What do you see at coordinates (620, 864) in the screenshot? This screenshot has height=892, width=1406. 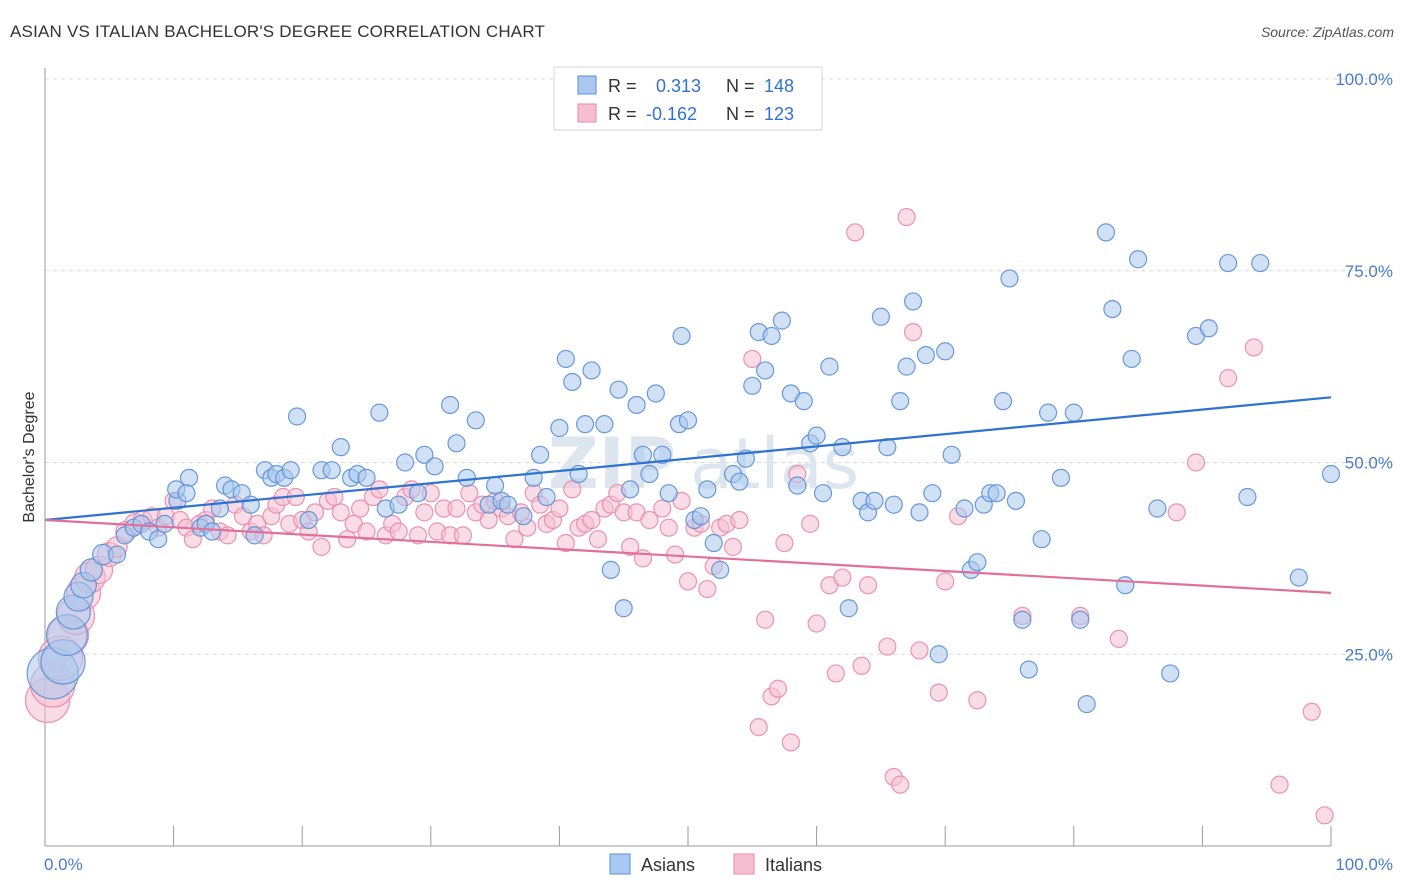 I see `legend-swatch-asians` at bounding box center [620, 864].